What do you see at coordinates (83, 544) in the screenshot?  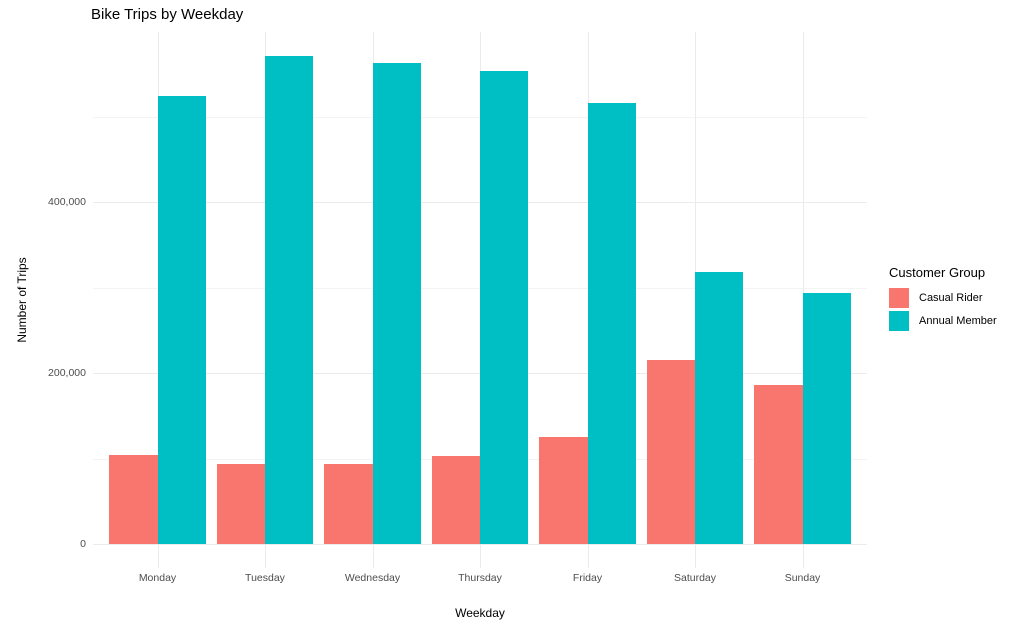 I see `y-tick-label: 0` at bounding box center [83, 544].